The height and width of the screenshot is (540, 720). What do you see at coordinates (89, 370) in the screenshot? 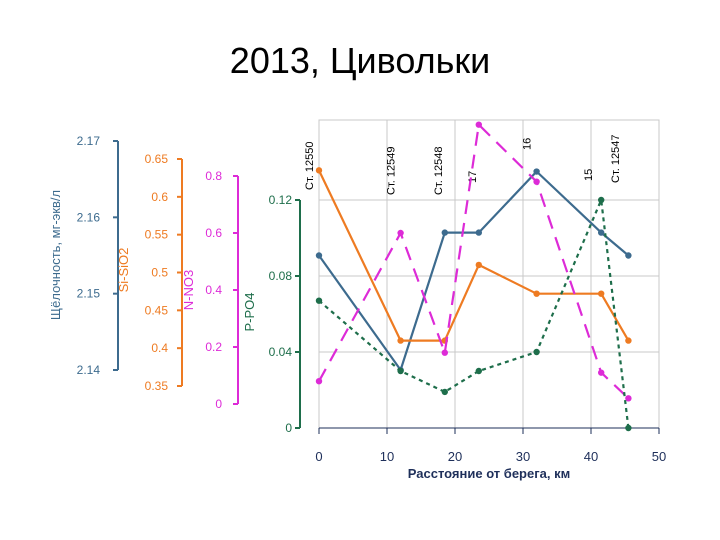
I see `alkalinity-tick-label: 2.14` at bounding box center [89, 370].